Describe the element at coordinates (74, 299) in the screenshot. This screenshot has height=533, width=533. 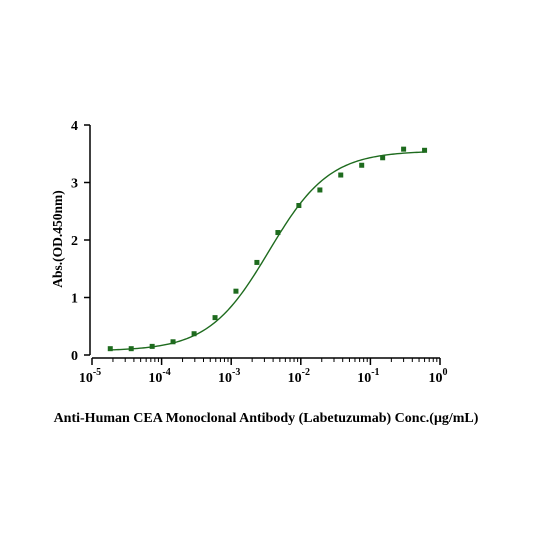
I see `y-tick-label: 1` at that location.